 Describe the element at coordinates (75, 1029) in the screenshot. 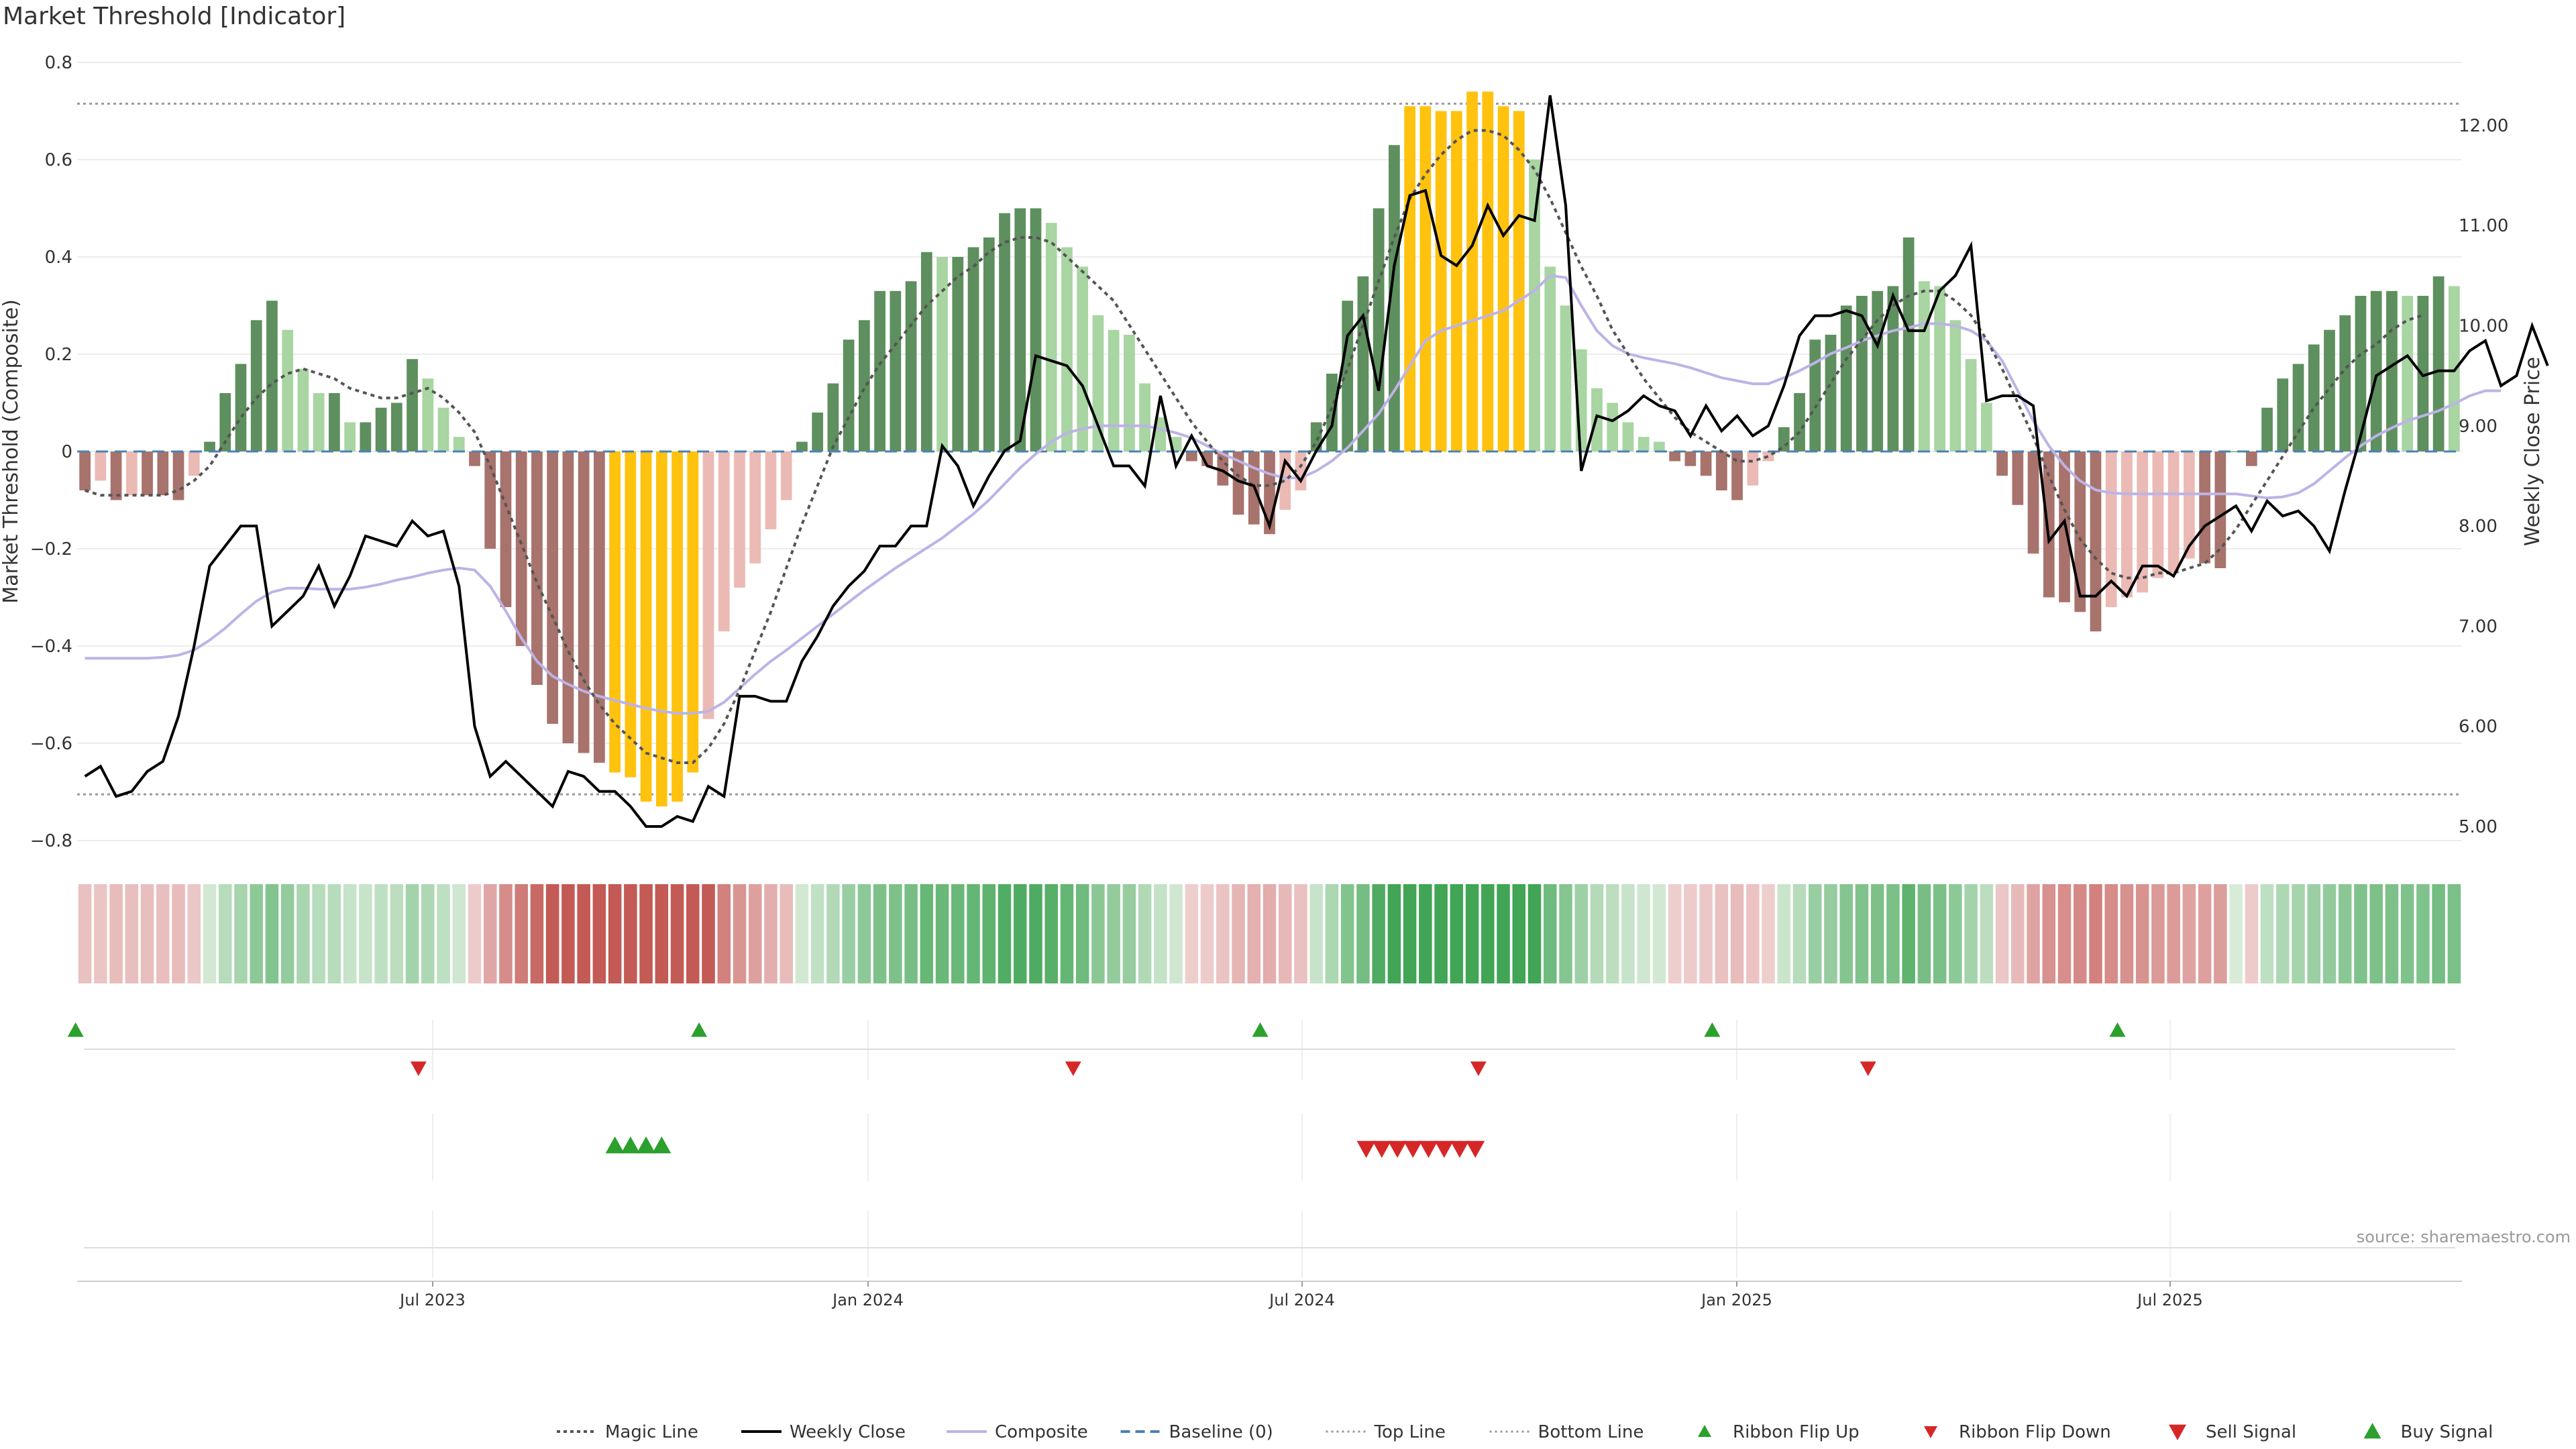

I see `ribbon-flip-up-marker` at that location.